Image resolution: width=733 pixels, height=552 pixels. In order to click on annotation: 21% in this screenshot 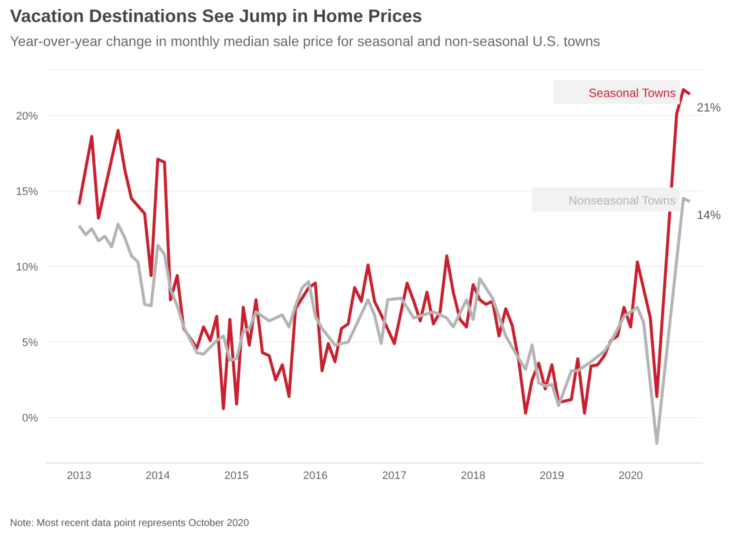, I will do `click(709, 107)`.